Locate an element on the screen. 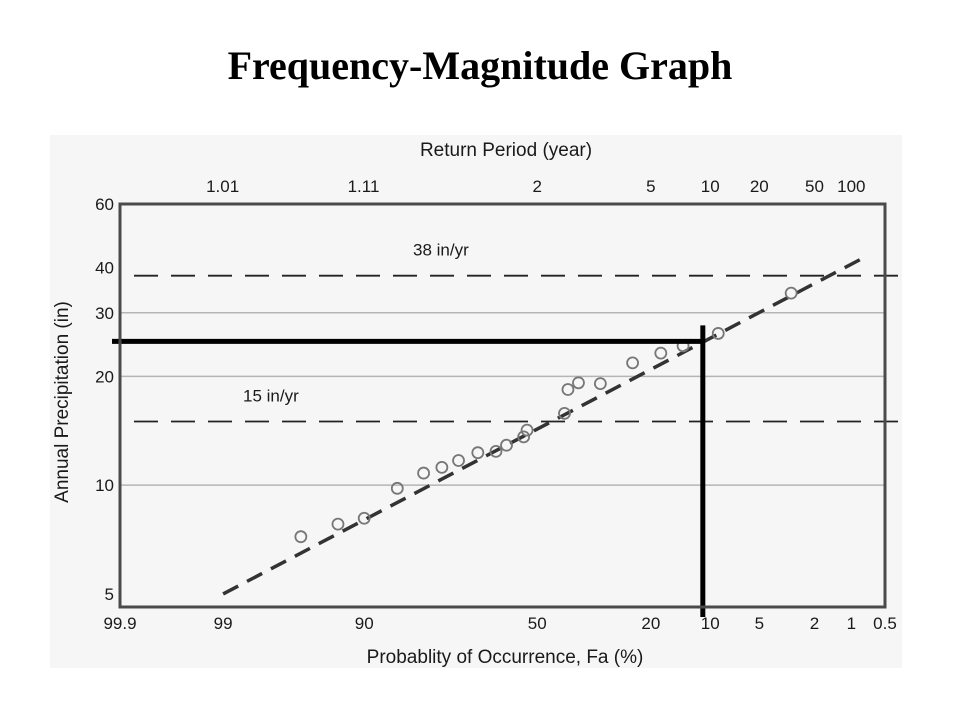 This screenshot has height=720, width=960. x-tick-label: 5 is located at coordinates (759, 623).